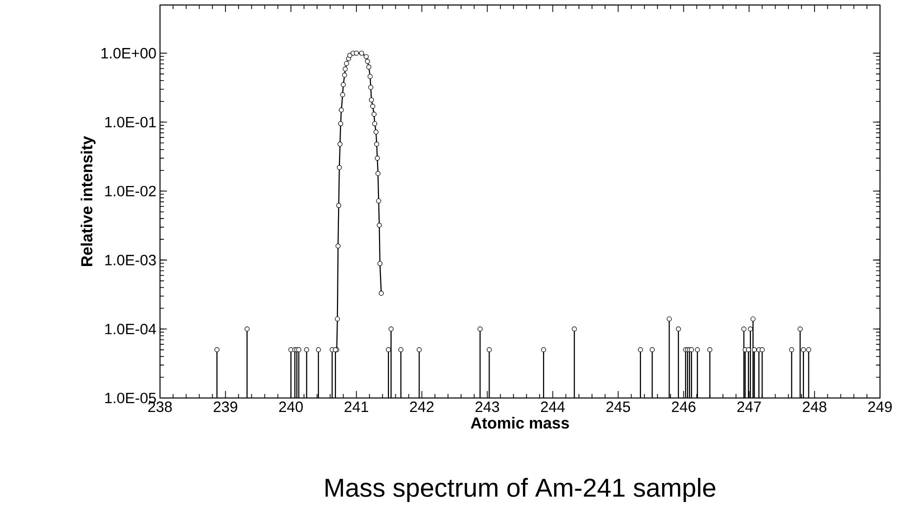 This screenshot has width=914, height=516. I want to click on x-tick-label: 247, so click(749, 407).